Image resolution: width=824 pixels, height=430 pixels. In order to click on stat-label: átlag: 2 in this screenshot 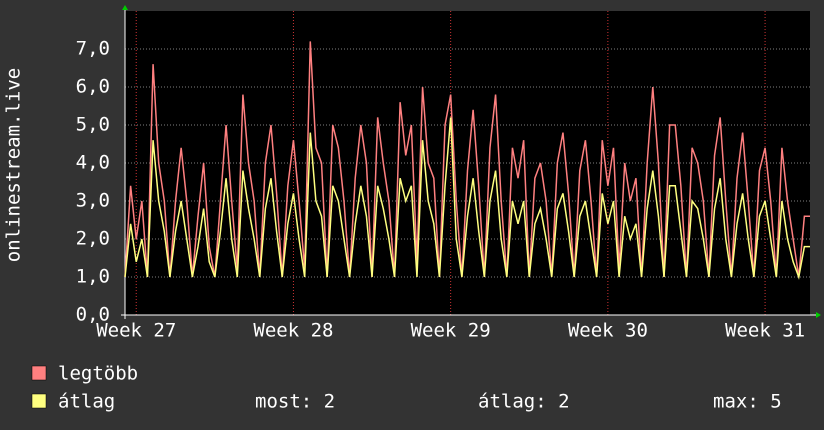, I will do `click(524, 402)`.